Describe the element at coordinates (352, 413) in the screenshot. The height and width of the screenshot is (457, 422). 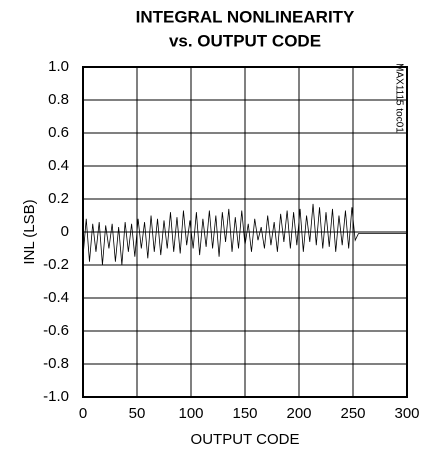
I see `x-tick-label: 250` at that location.